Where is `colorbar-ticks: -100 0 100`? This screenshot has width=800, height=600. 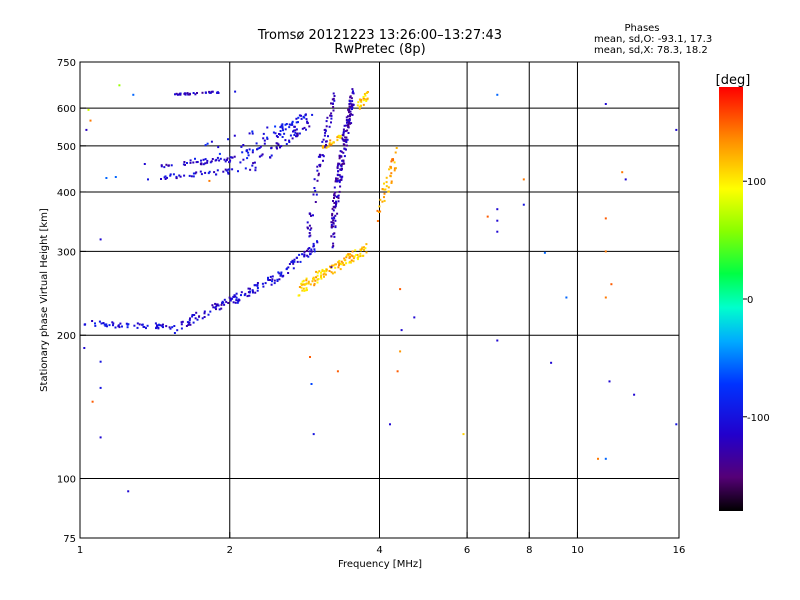
colorbar-ticks: -100 0 100 is located at coordinates (756, 300).